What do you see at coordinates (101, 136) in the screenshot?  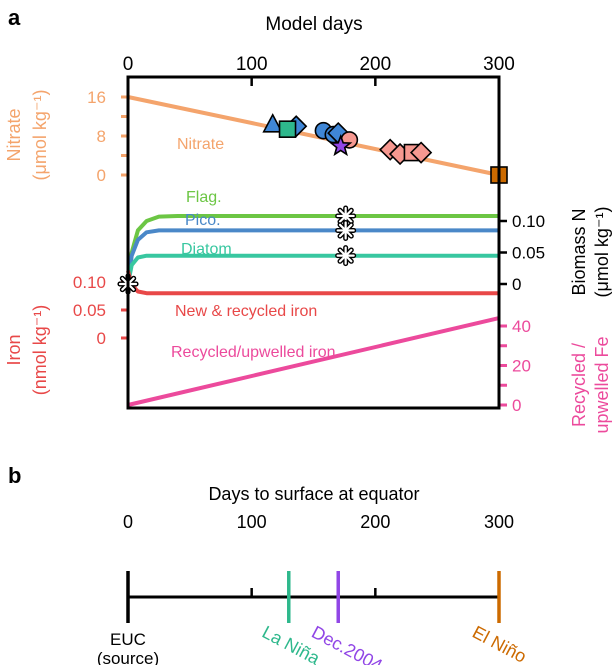 I see `nitrate-tick-label: 8` at bounding box center [101, 136].